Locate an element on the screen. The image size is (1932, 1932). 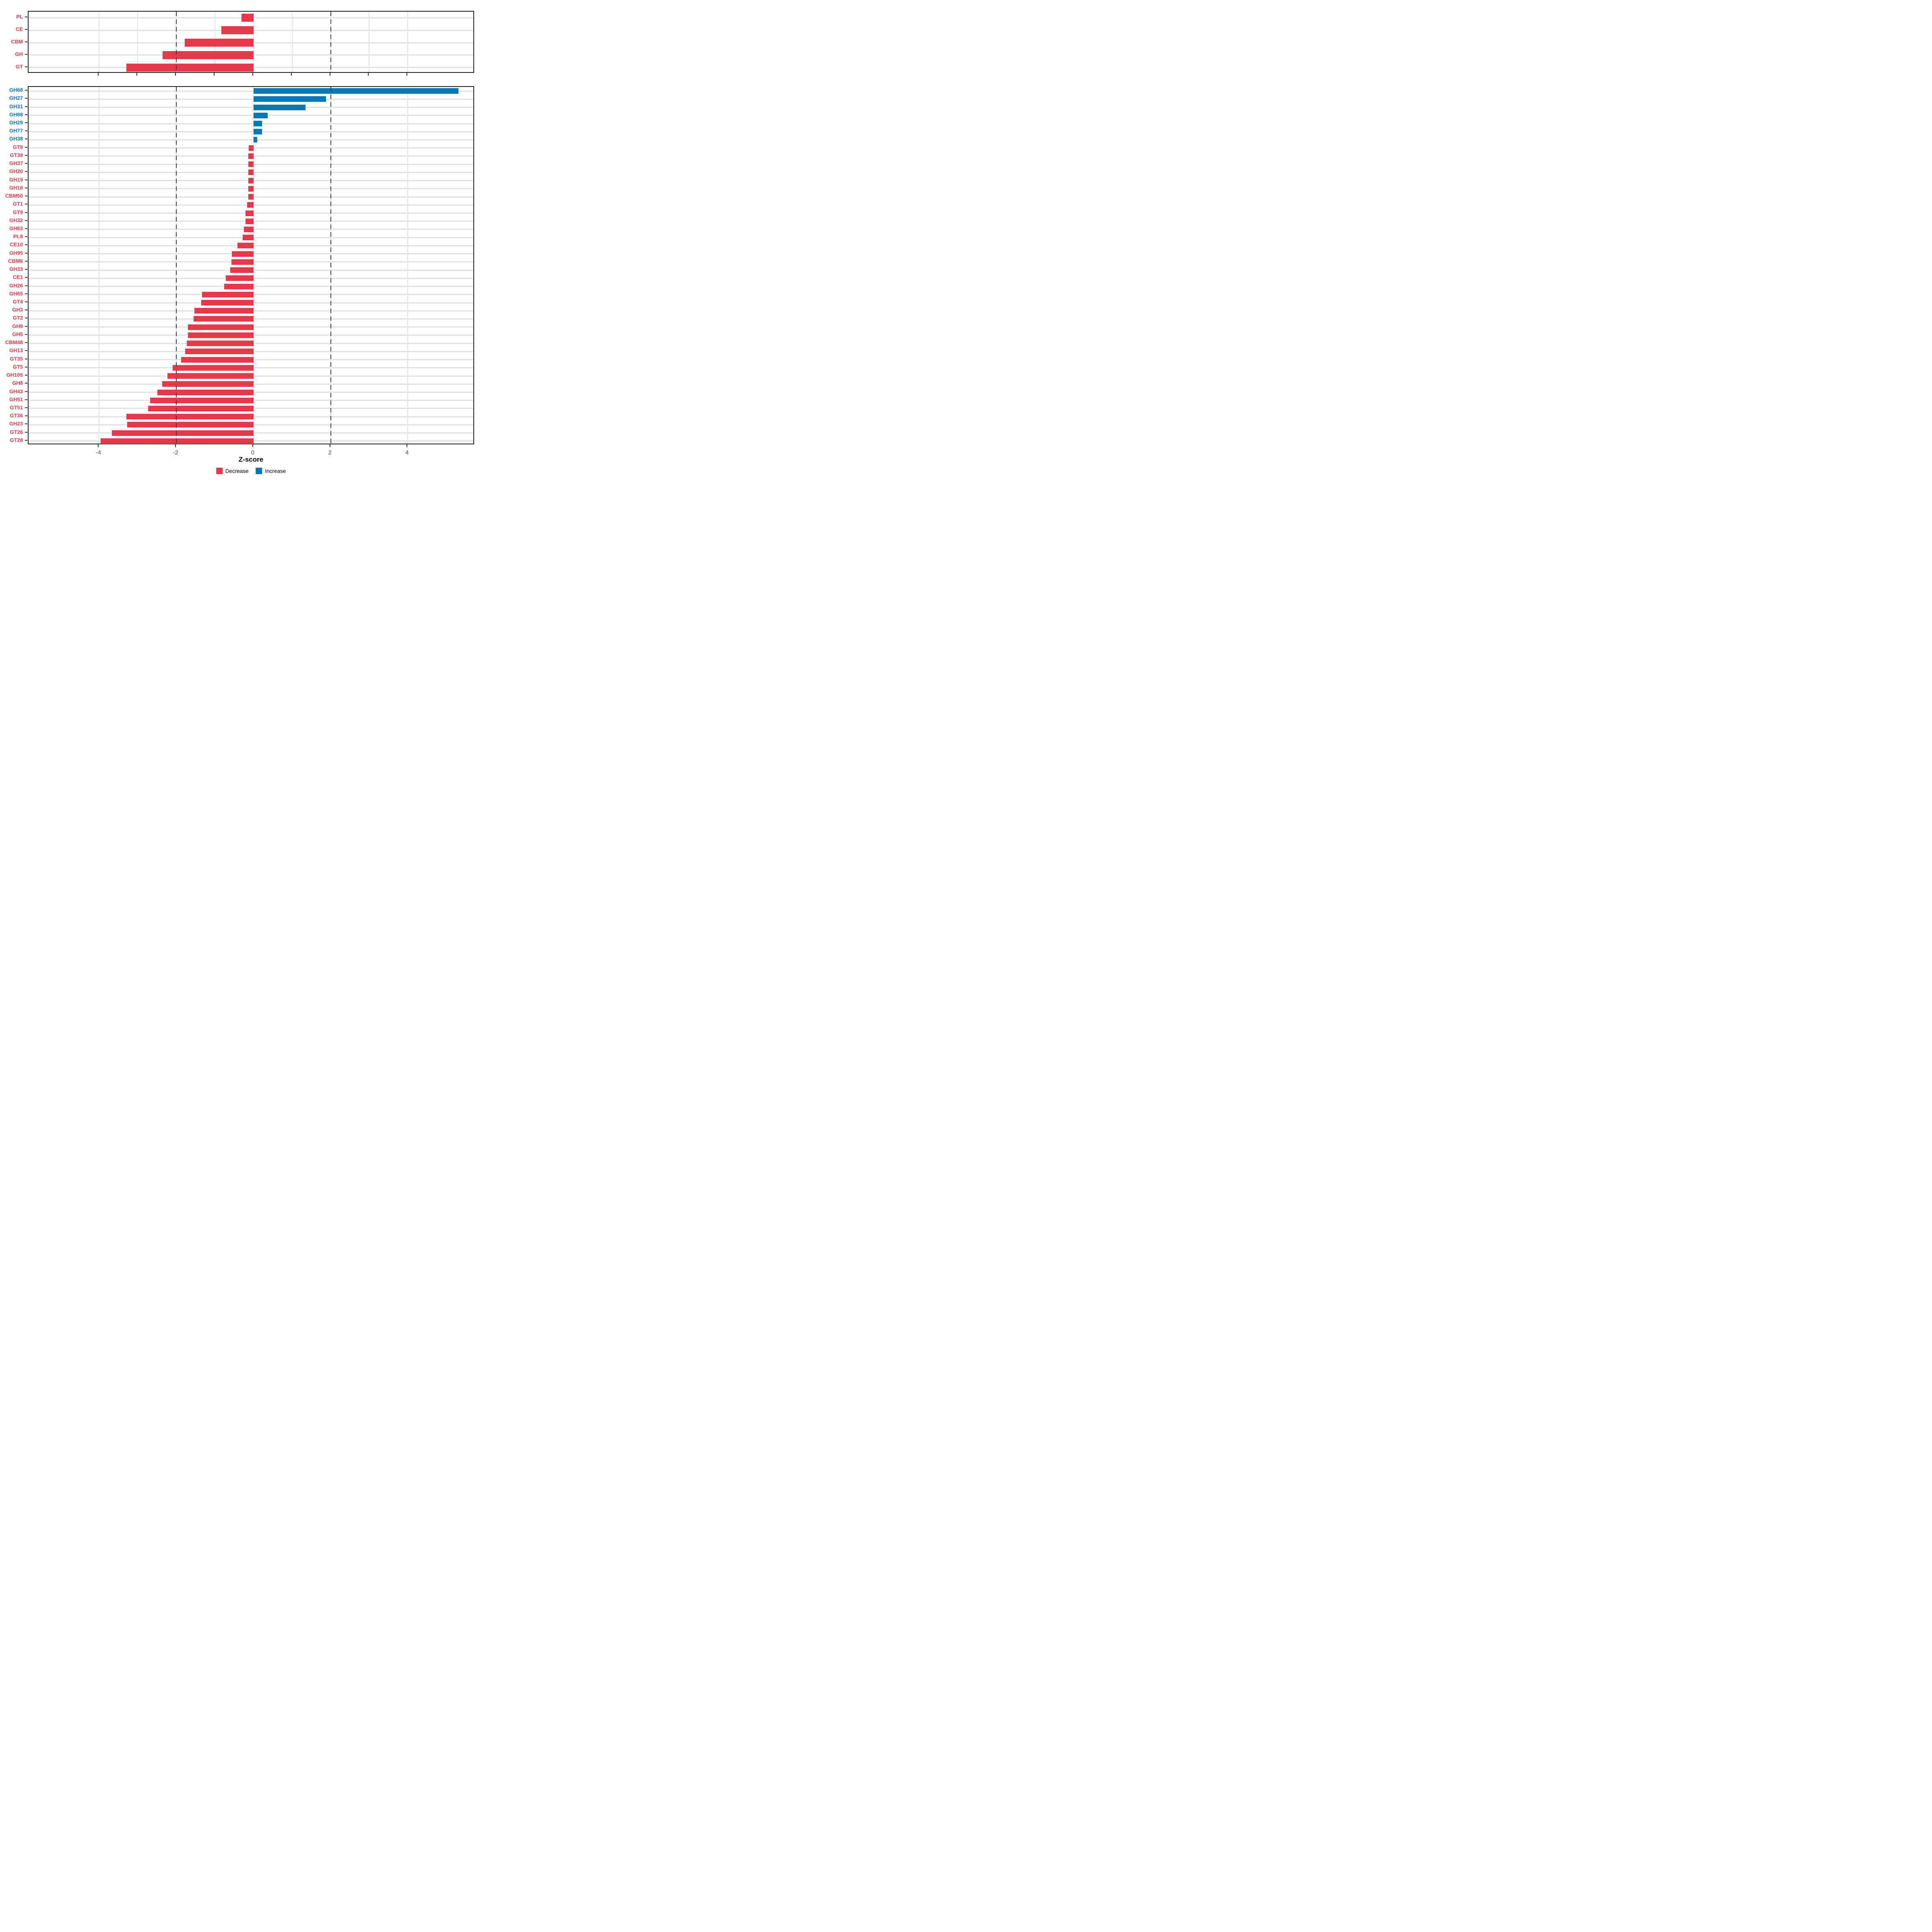
bar-GT is located at coordinates (190, 67).